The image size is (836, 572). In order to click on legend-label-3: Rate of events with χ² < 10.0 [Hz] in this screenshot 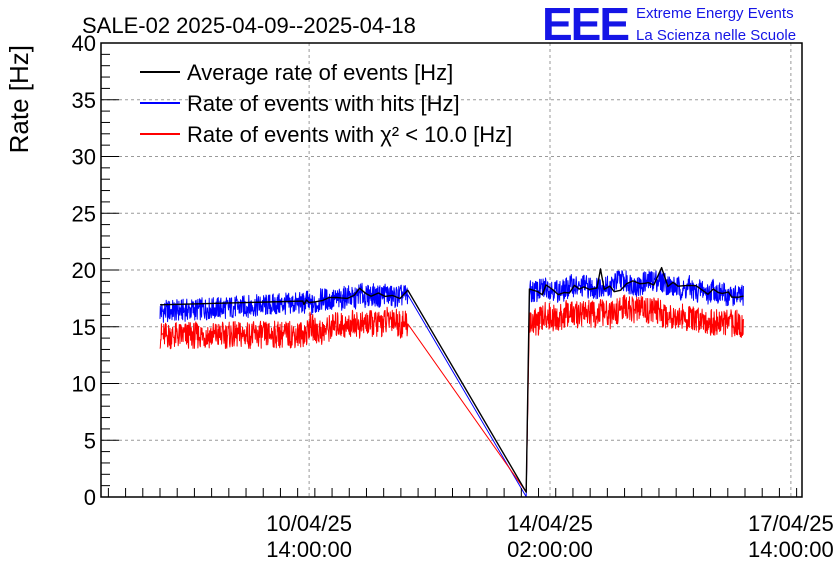, I will do `click(349, 134)`.